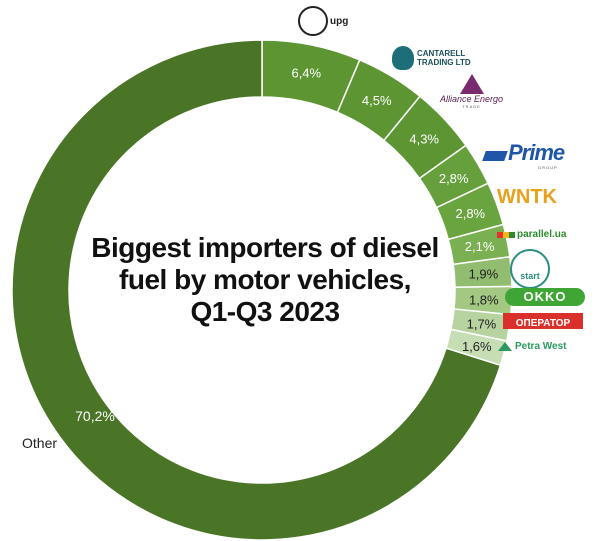  I want to click on slice-value-label-10: 1,6%, so click(477, 346).